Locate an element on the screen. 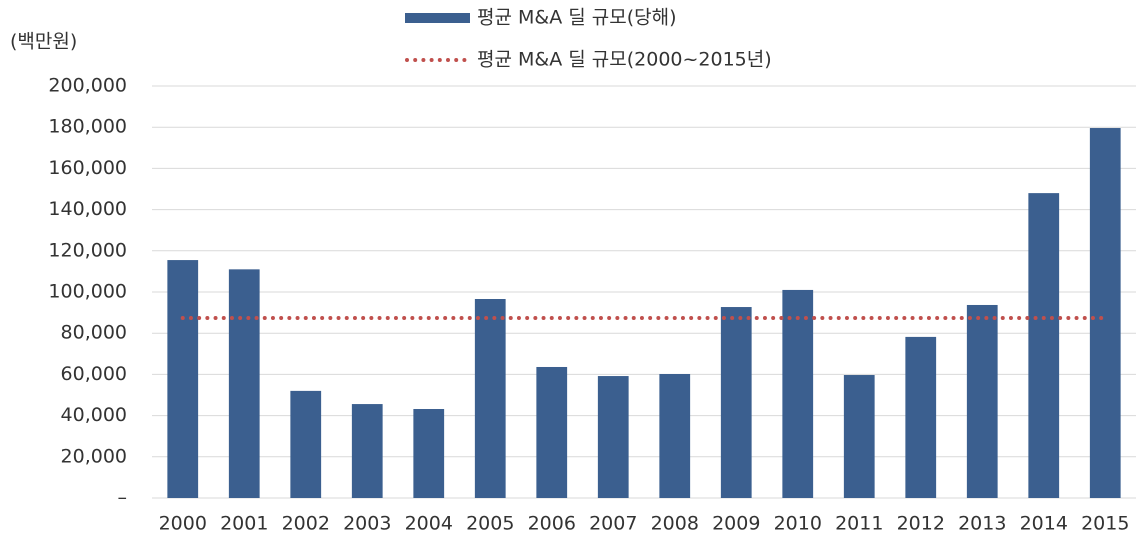 The width and height of the screenshot is (1136, 536). y-tick-label: 180,000 is located at coordinates (87, 127).